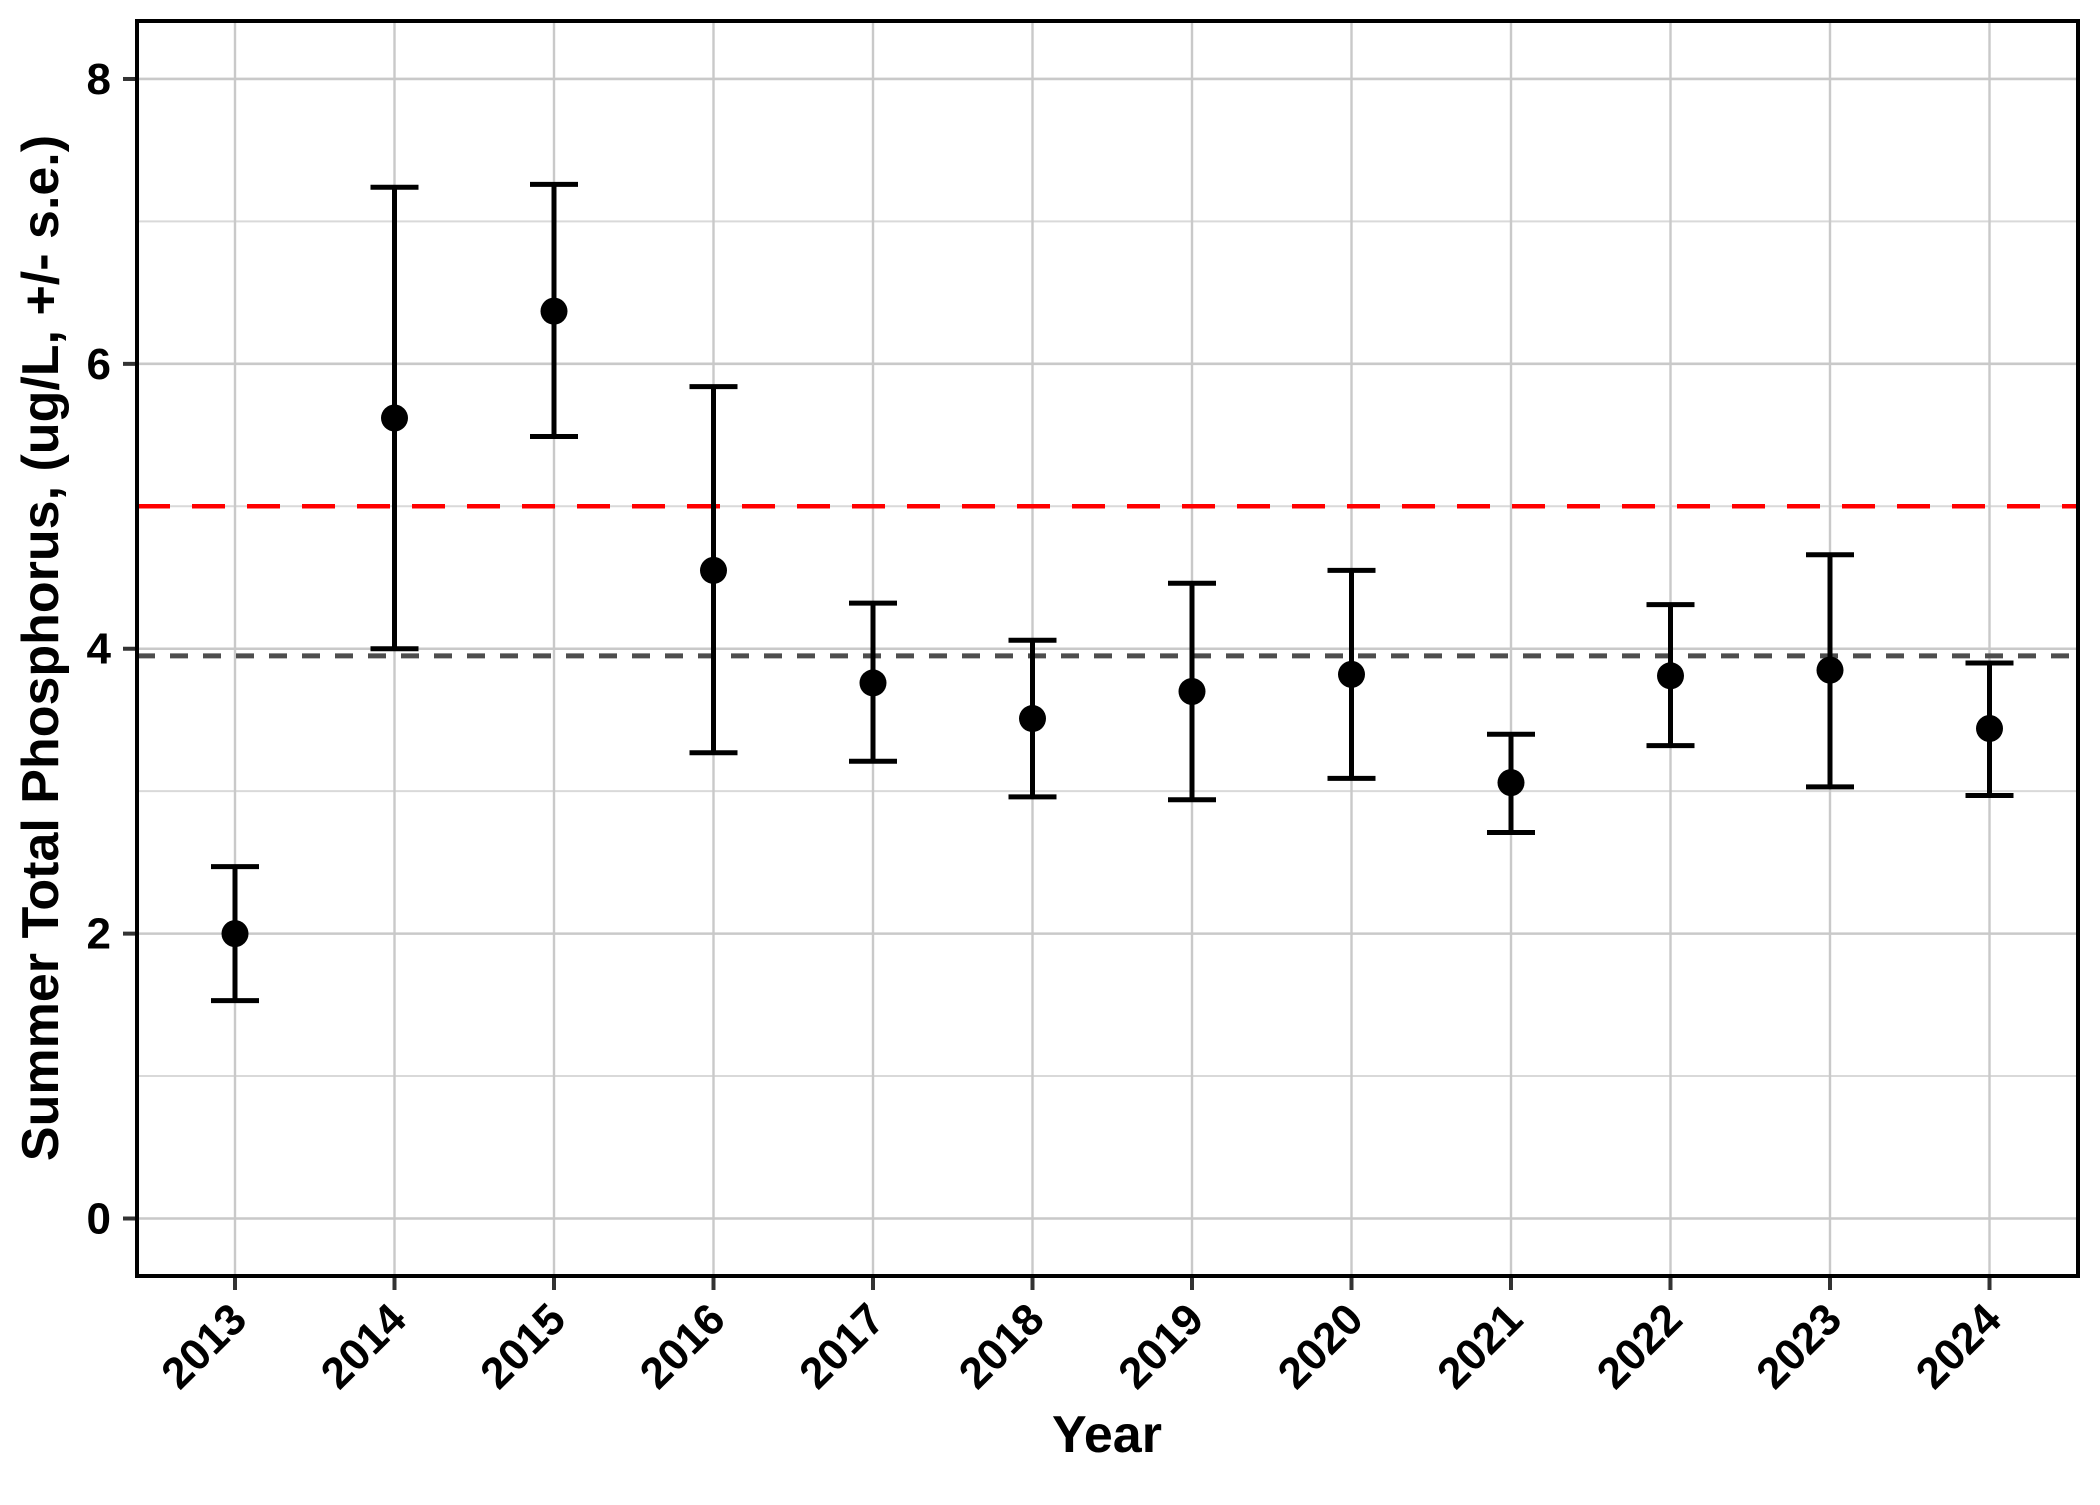  I want to click on y-tick-label: 6, so click(99, 364).